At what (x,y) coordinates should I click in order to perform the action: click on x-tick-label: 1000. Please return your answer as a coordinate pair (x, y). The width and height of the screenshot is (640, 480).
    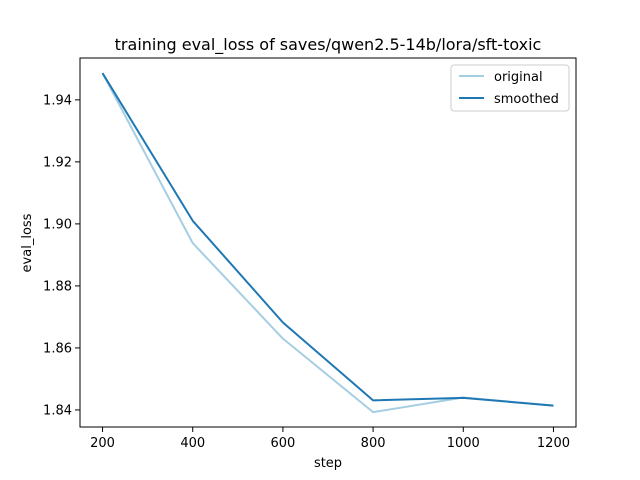
    Looking at the image, I should click on (463, 443).